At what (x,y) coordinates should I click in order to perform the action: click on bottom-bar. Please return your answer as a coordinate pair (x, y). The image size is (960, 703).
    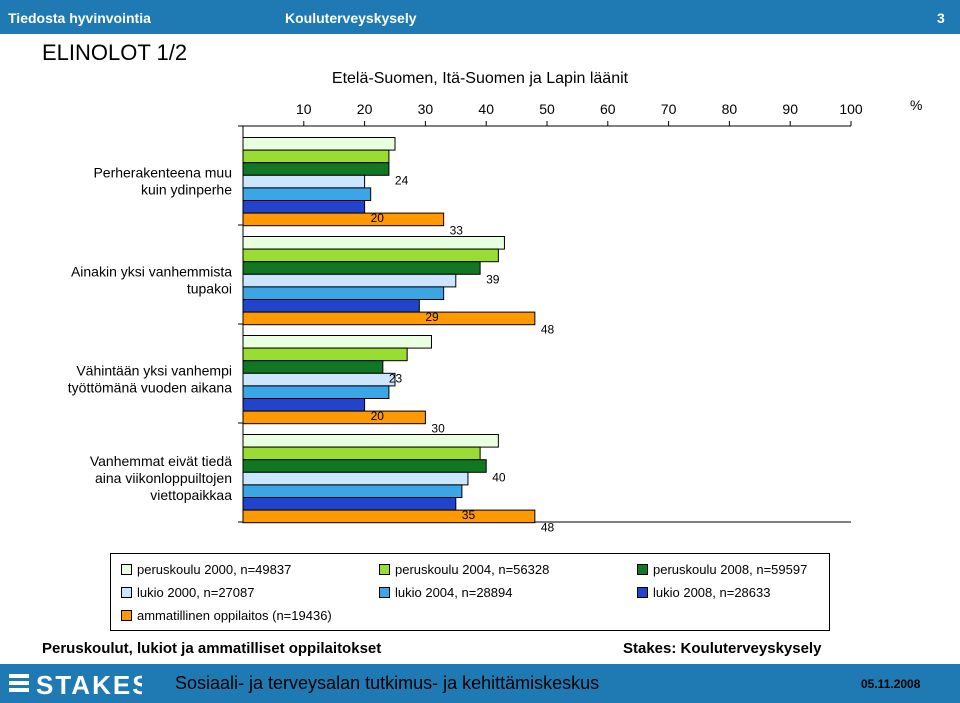
    Looking at the image, I should click on (480, 683).